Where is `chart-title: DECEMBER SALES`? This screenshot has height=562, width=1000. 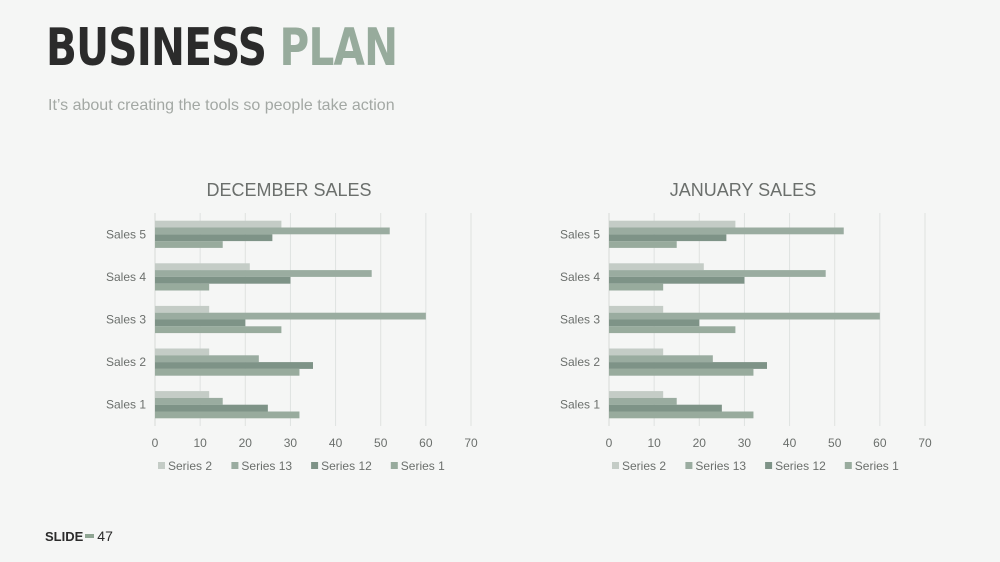 chart-title: DECEMBER SALES is located at coordinates (288, 190).